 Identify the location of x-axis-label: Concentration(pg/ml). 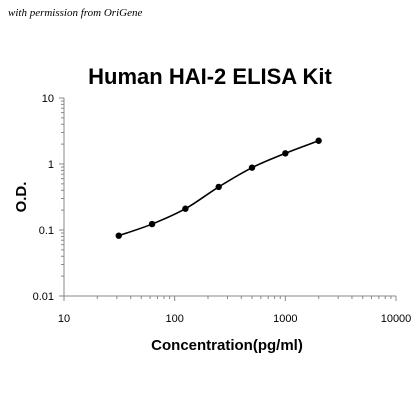
(227, 345).